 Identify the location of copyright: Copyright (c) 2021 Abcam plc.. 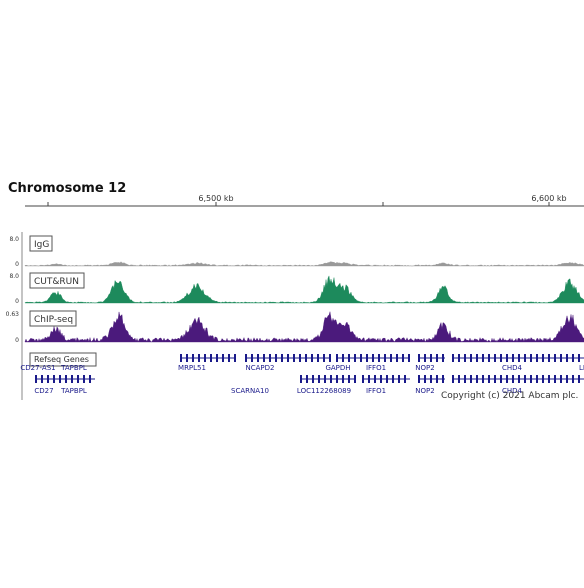
(509, 396).